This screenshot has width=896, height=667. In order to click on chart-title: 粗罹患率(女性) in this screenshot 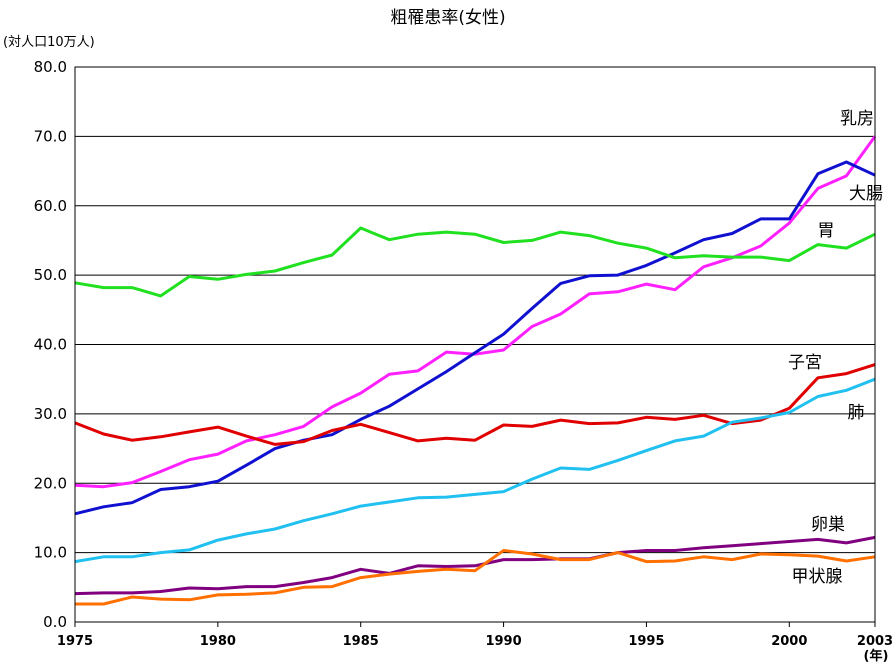, I will do `click(447, 18)`.